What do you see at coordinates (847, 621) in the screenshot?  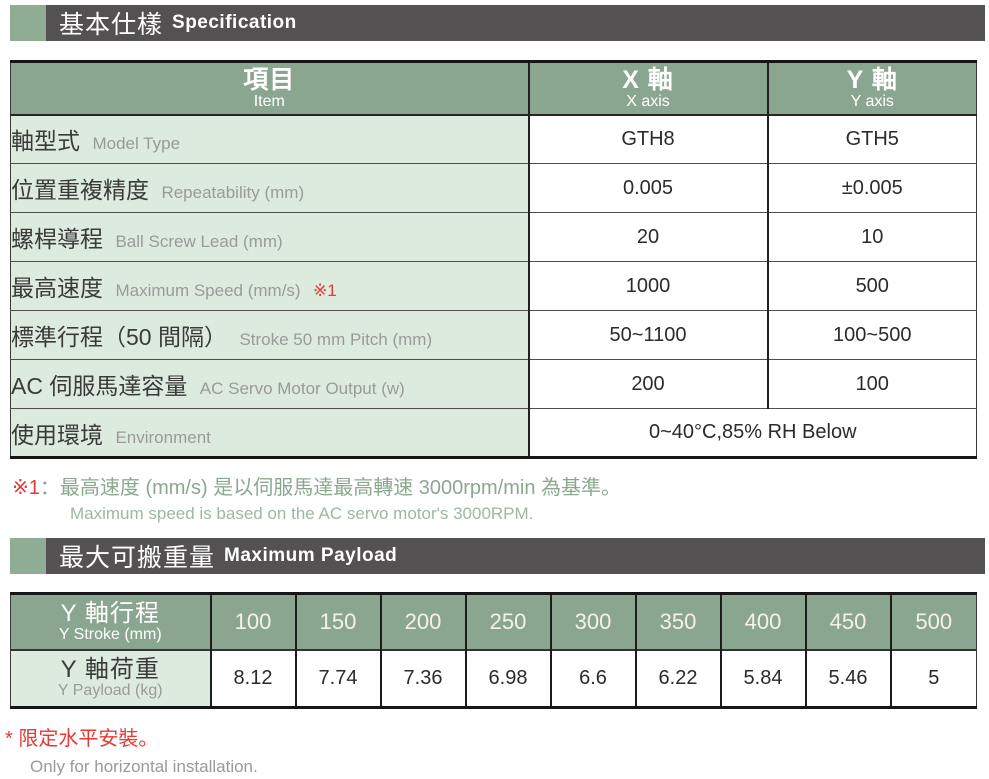 I see `stroke-value: 450` at bounding box center [847, 621].